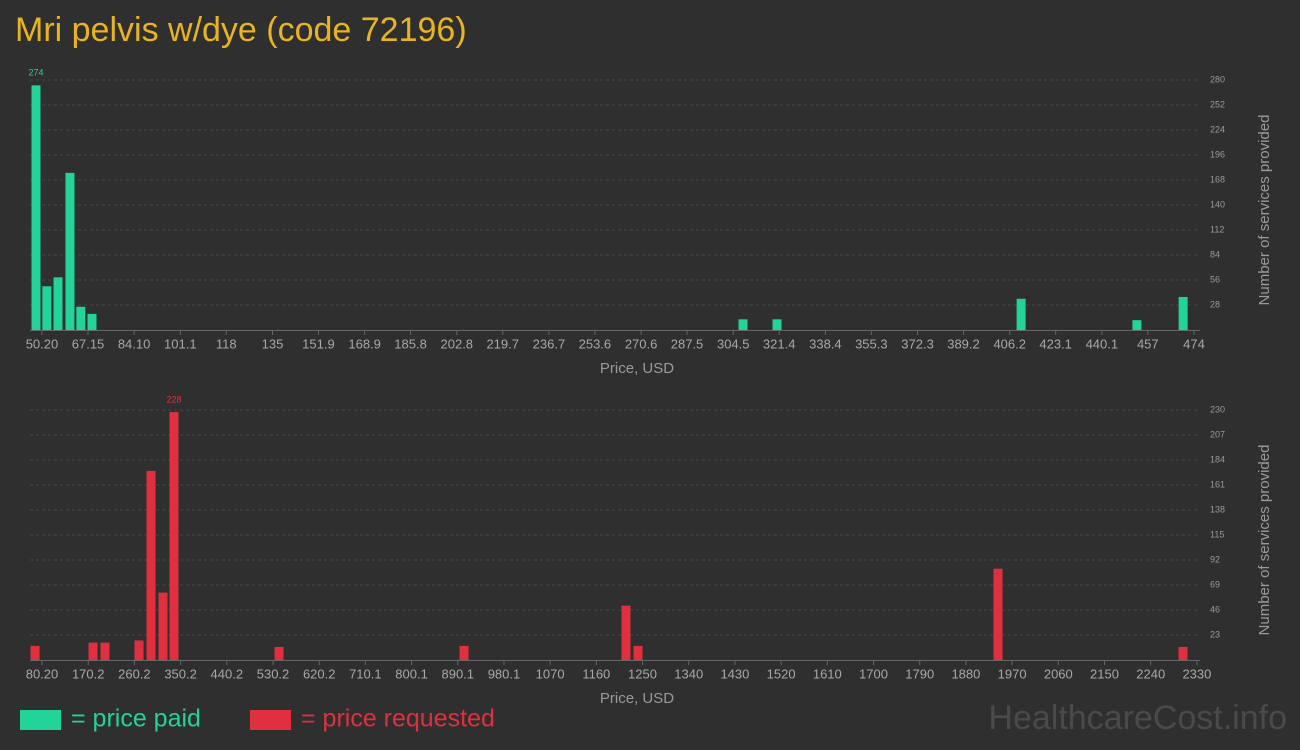 Image resolution: width=1300 pixels, height=750 pixels. What do you see at coordinates (180, 673) in the screenshot?
I see `x-tick-label: 350.2` at bounding box center [180, 673].